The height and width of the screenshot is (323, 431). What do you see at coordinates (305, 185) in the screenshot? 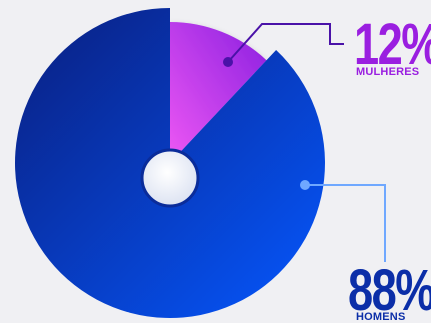
I see `men-leader-dot` at bounding box center [305, 185].